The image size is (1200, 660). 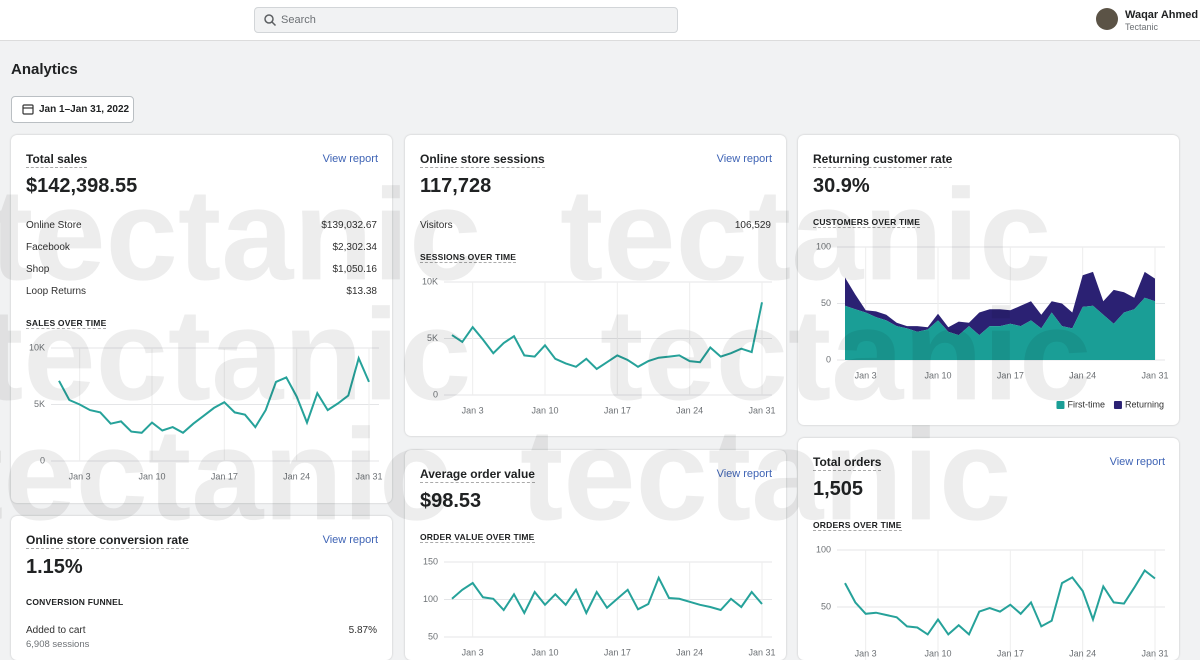 I want to click on card-title: Total orders, so click(x=847, y=463).